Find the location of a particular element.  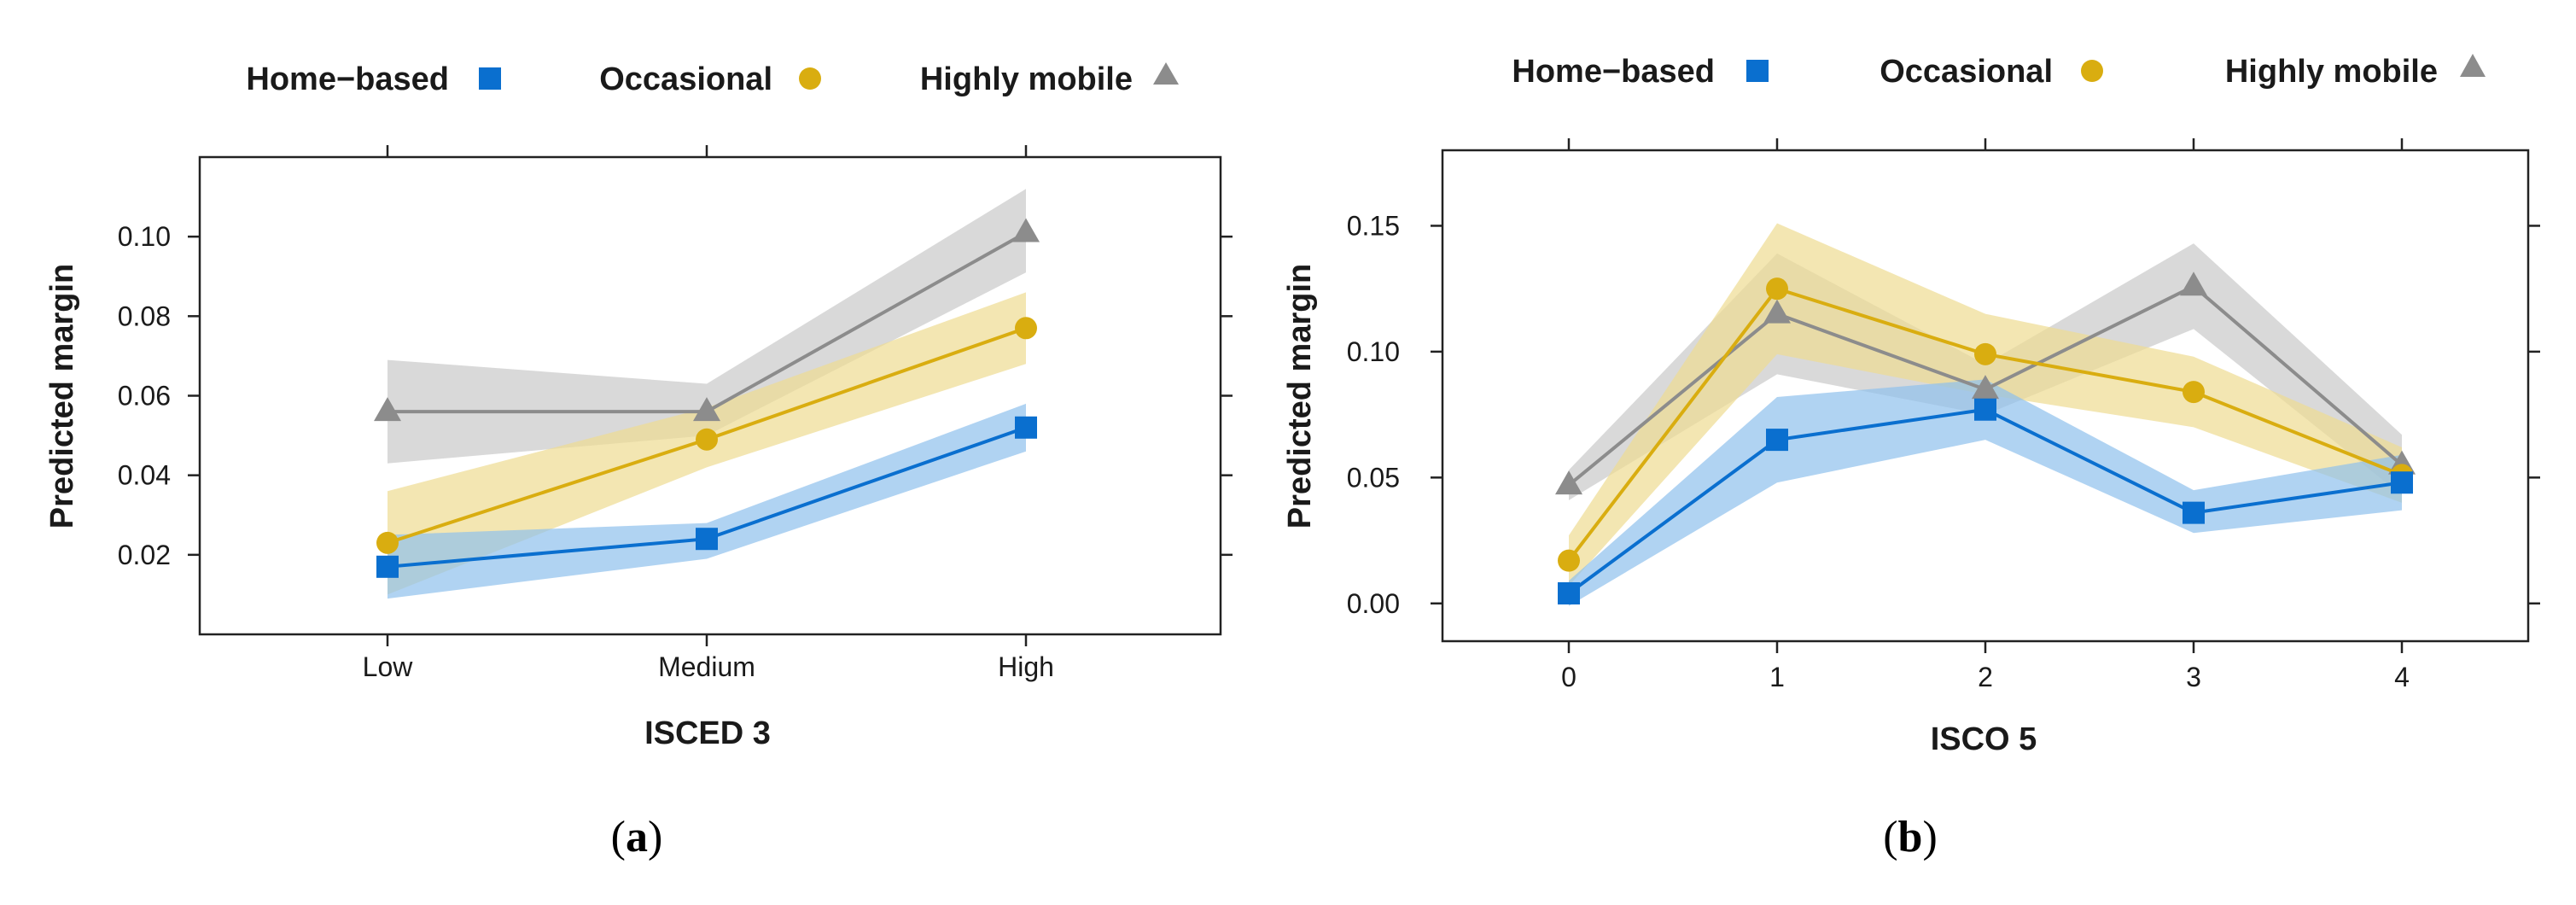

y-tick-label-b-2: 0.10 is located at coordinates (1373, 351).